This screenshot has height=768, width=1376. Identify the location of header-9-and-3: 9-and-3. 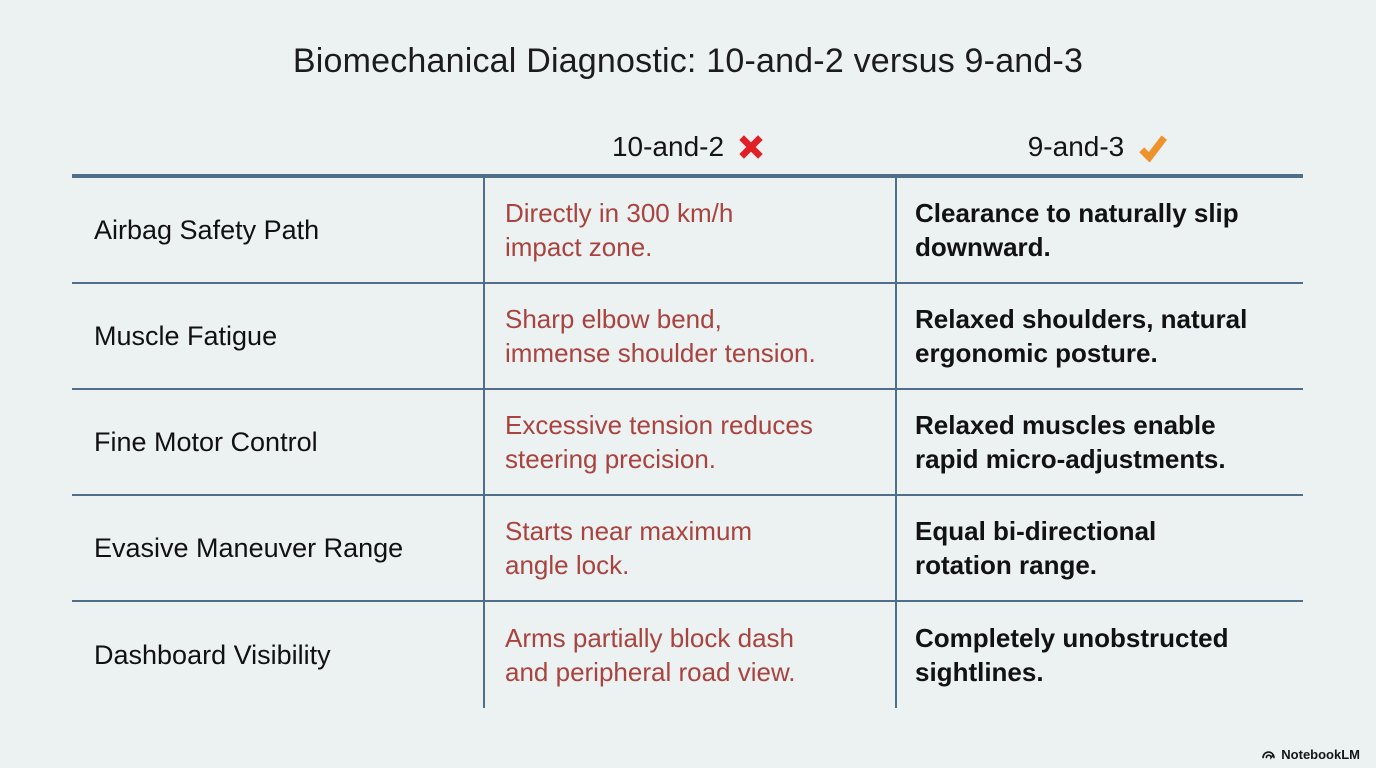
(1099, 149).